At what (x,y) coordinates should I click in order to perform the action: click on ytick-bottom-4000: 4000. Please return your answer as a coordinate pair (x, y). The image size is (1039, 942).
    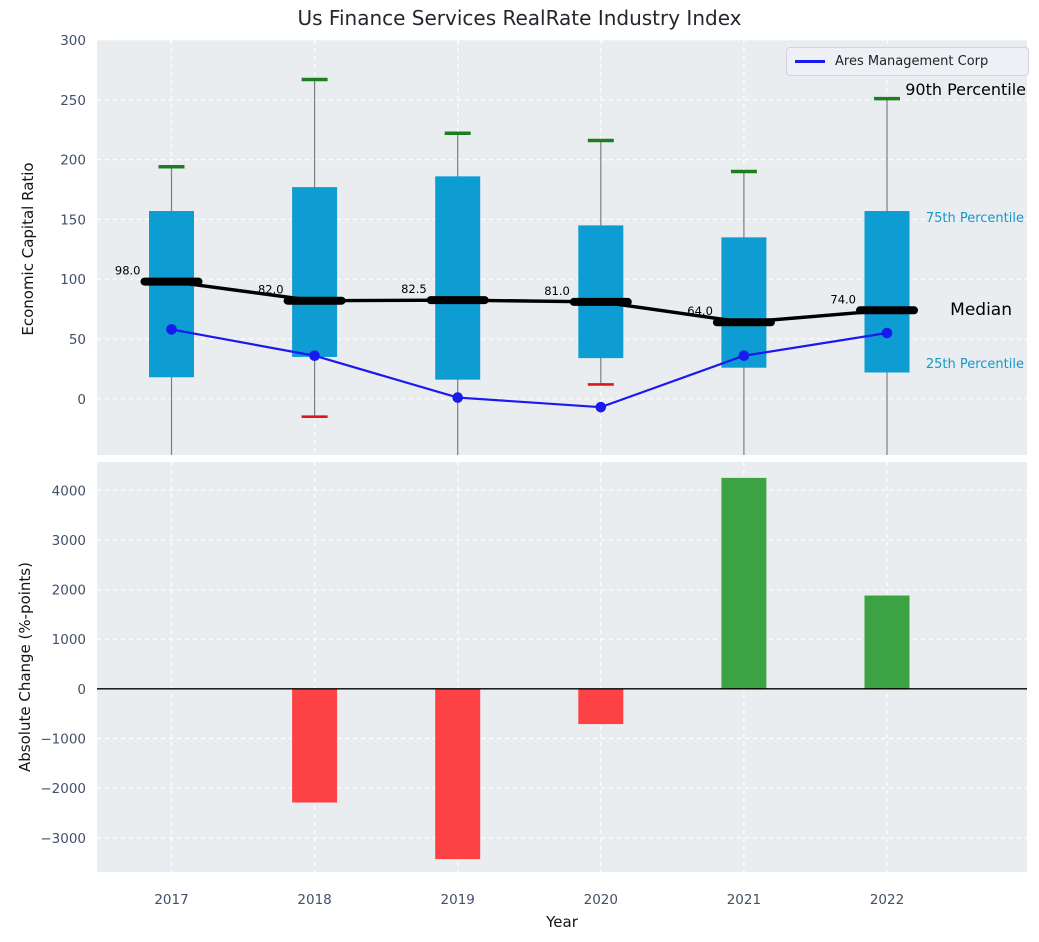
    Looking at the image, I should click on (69, 491).